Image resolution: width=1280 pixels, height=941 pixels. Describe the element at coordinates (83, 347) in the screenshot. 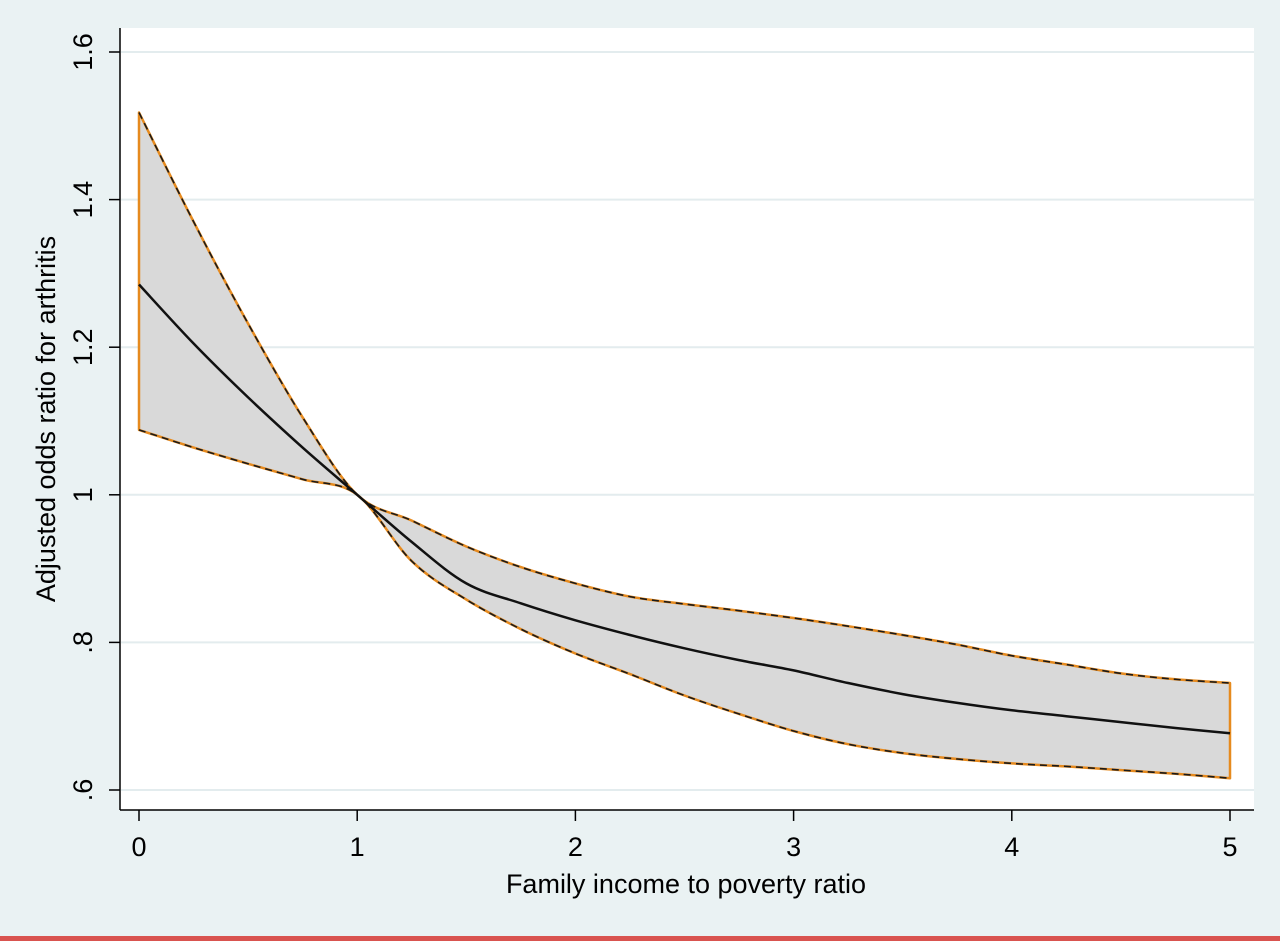

I see `y-tick-label: 1.2` at that location.